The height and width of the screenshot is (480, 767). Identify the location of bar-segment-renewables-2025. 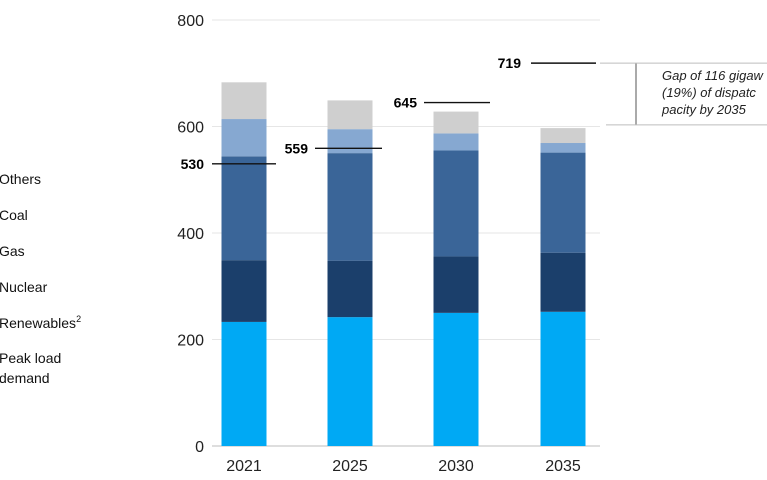
(350, 381).